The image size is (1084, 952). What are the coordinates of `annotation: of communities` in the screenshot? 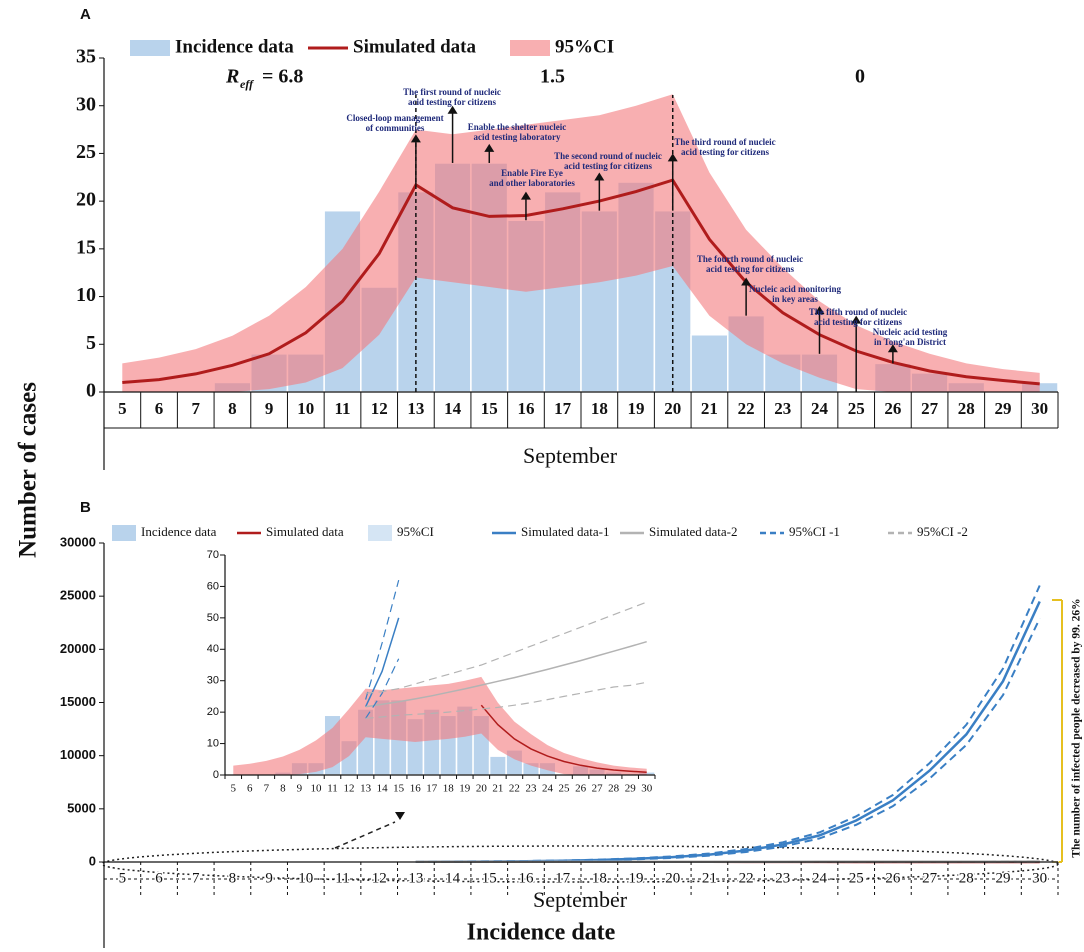 It's located at (395, 128).